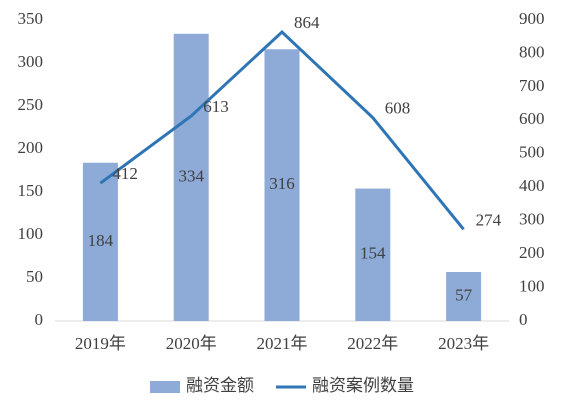 The width and height of the screenshot is (565, 418). What do you see at coordinates (124, 173) in the screenshot?
I see `data-label: 412` at bounding box center [124, 173].